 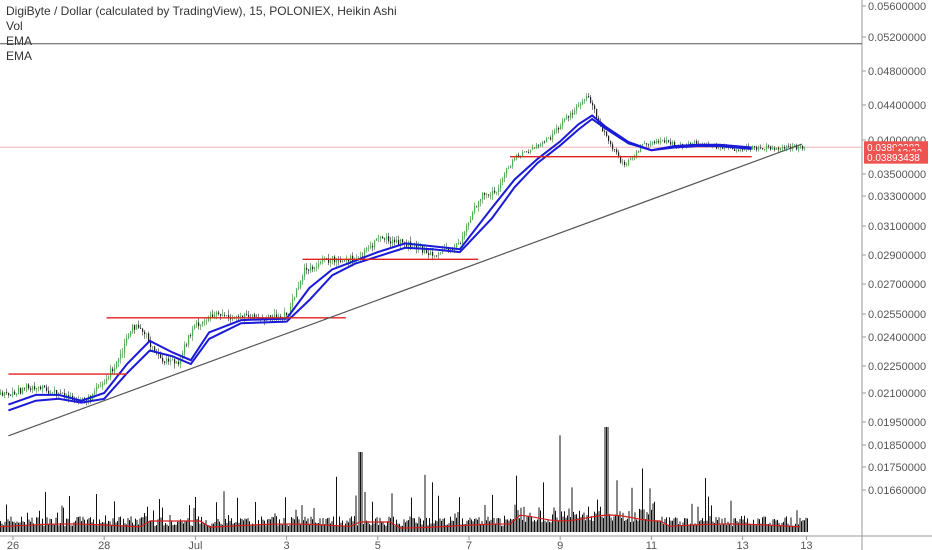 What do you see at coordinates (897, 227) in the screenshot?
I see `price-tick-label: 0.03100000` at bounding box center [897, 227].